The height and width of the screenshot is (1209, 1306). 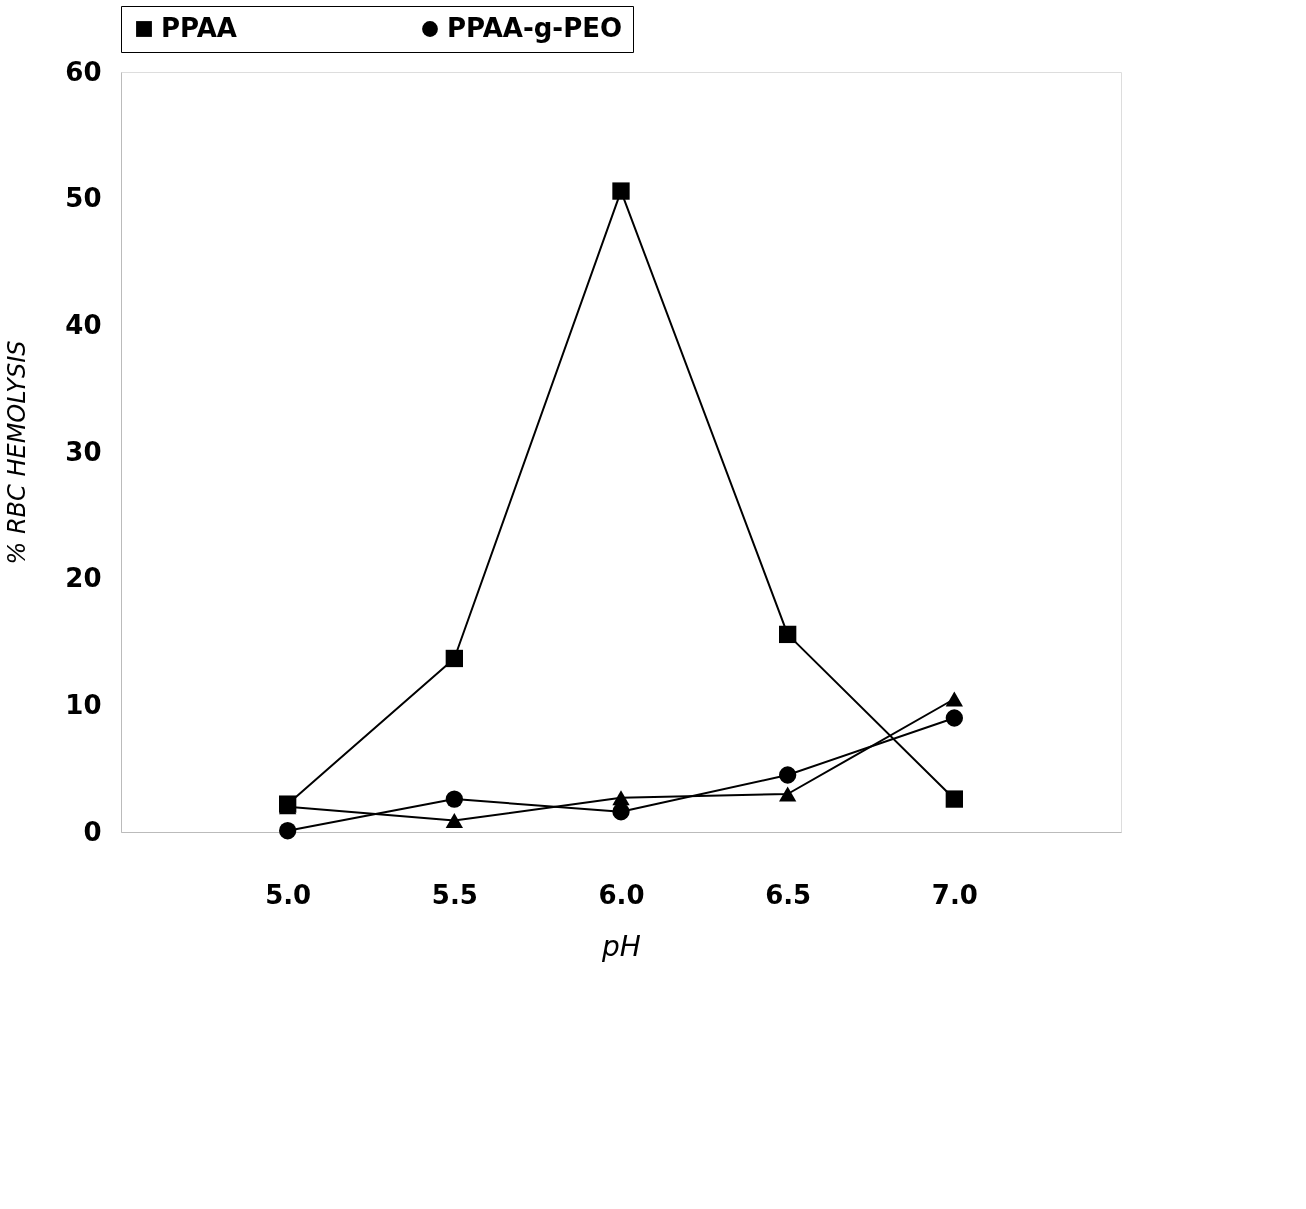 What do you see at coordinates (83, 704) in the screenshot?
I see `y-tick-label: 10` at bounding box center [83, 704].